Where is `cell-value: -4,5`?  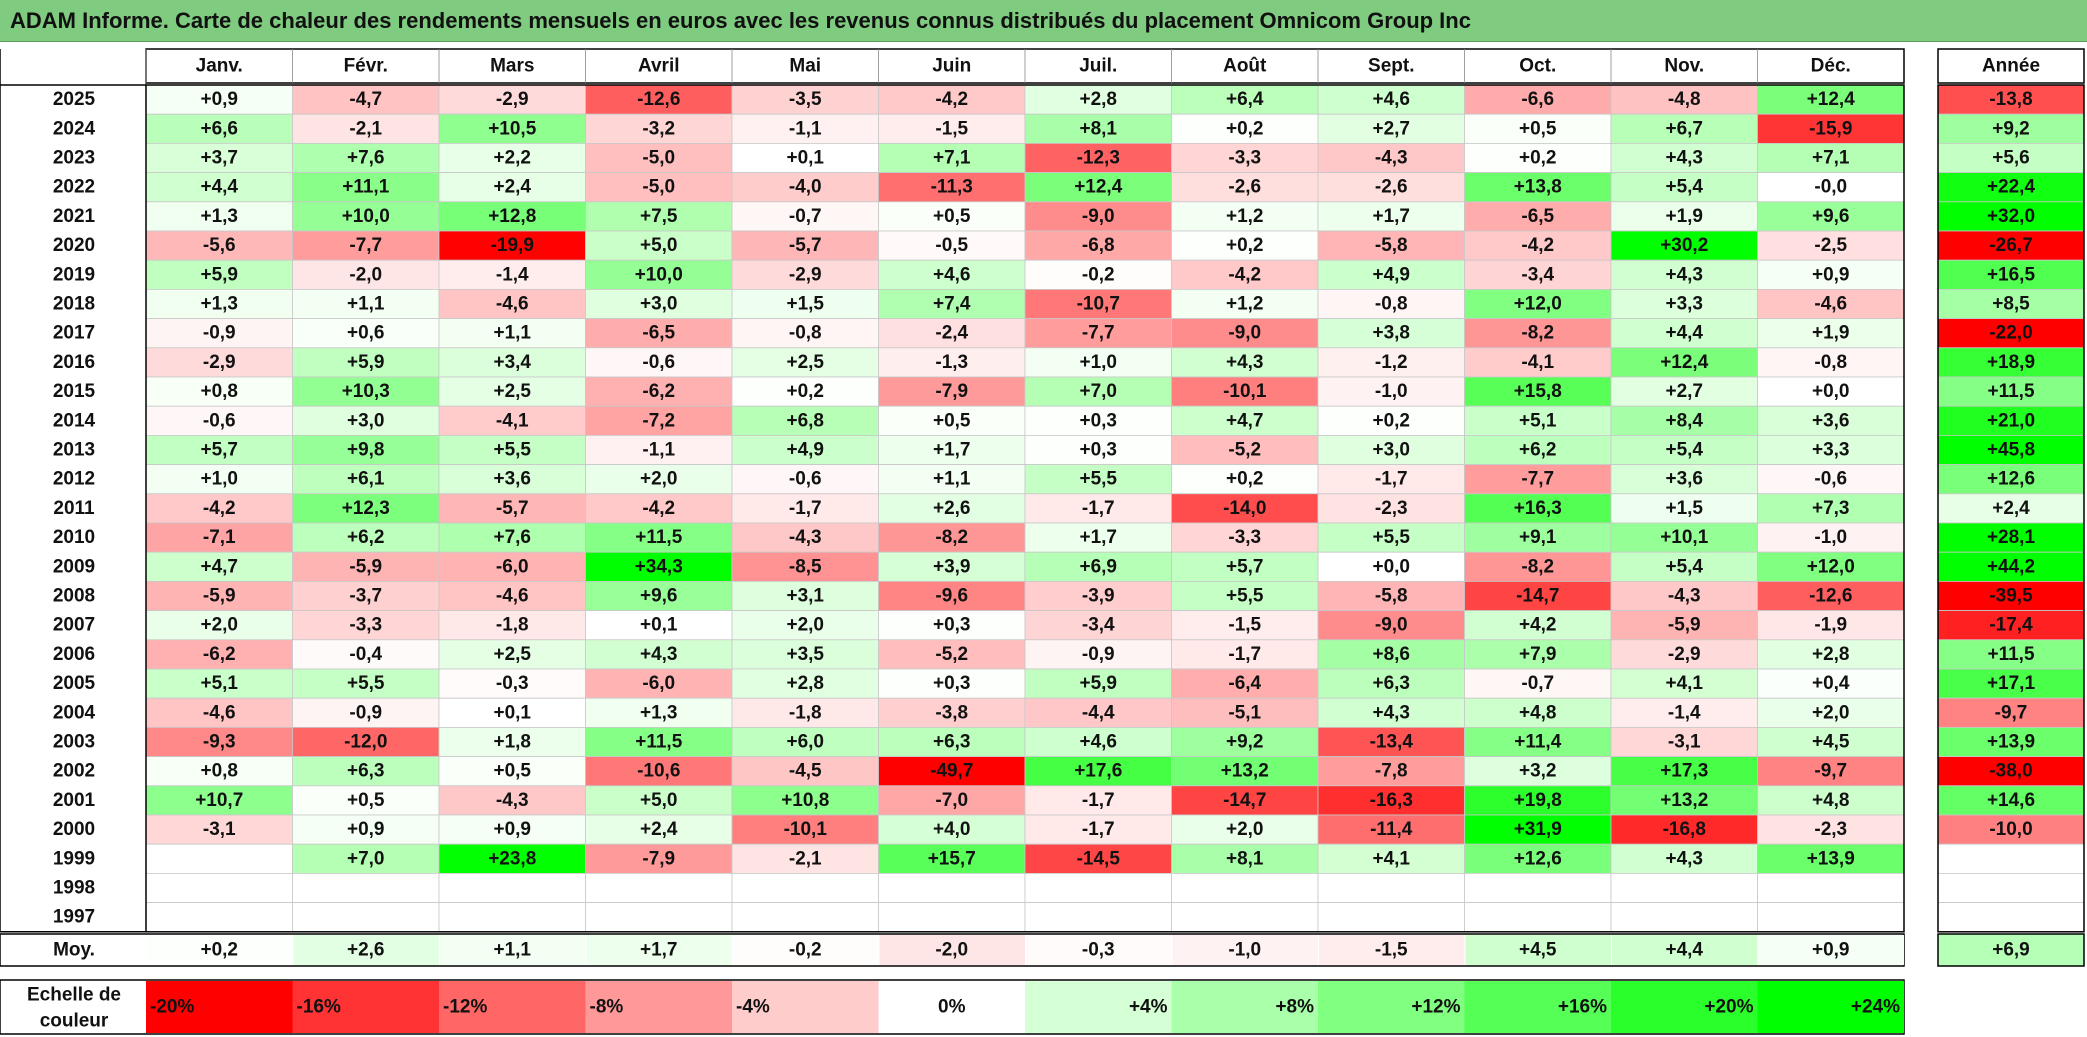 cell-value: -4,5 is located at coordinates (805, 771).